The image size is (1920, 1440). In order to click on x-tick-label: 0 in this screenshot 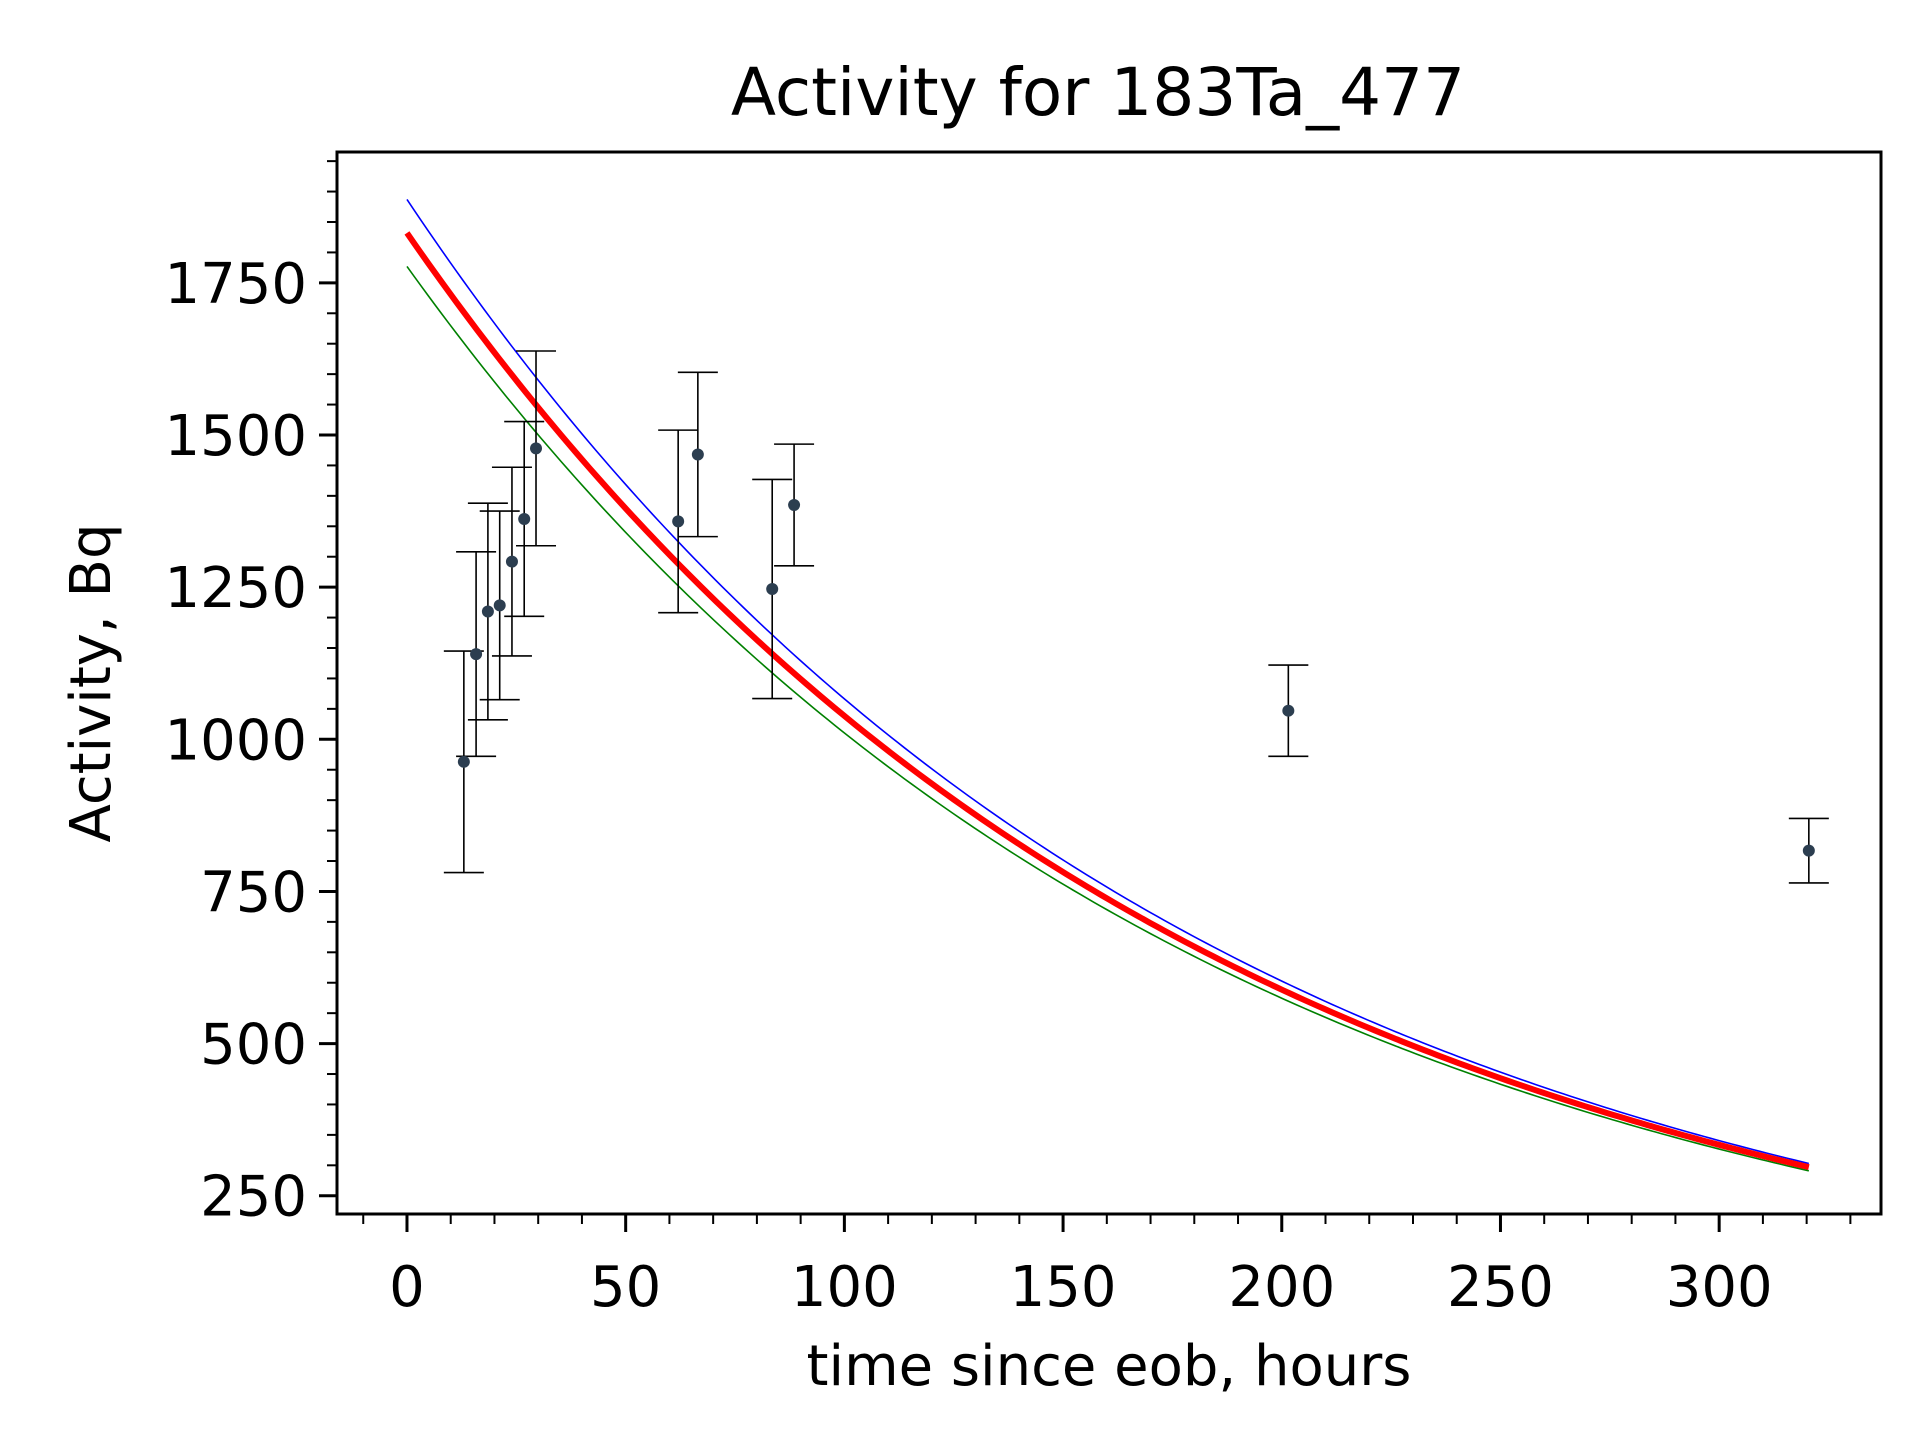, I will do `click(407, 1287)`.